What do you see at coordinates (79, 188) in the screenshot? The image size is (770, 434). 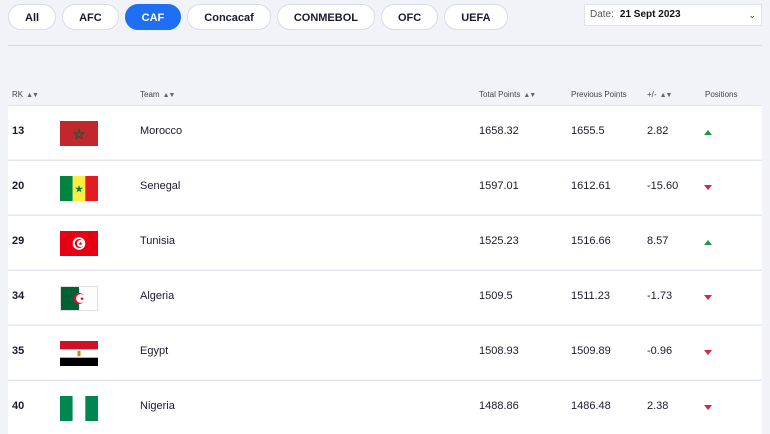 I see `senegal-flag-icon` at bounding box center [79, 188].